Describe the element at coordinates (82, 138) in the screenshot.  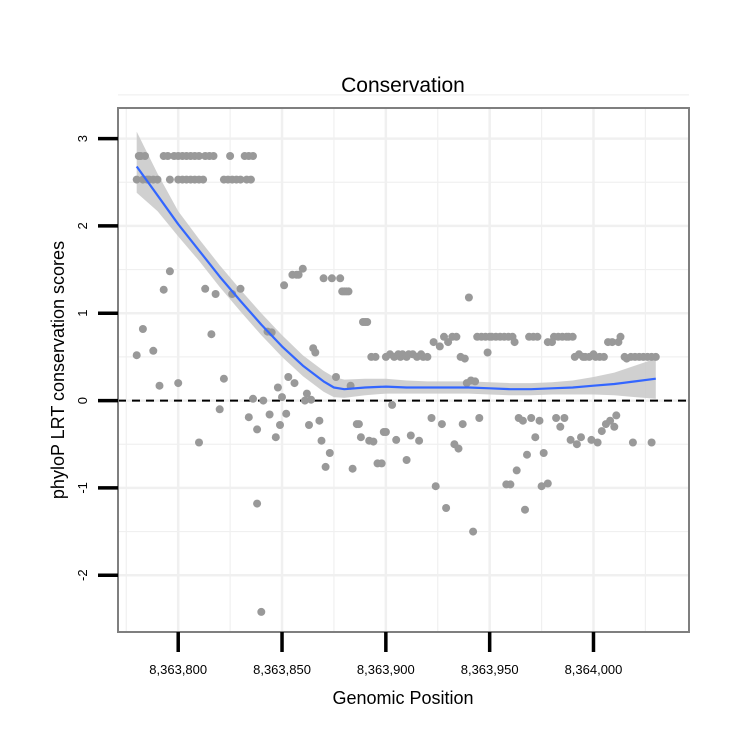
I see `y-tick-label-0: 3` at that location.